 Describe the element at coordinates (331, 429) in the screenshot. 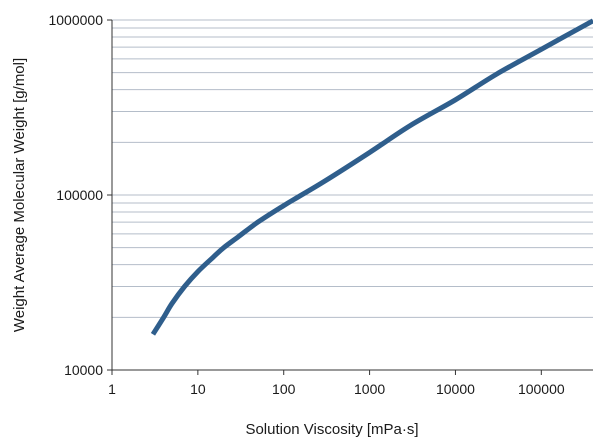

I see `x-axis-title: Solution Viscosity [mPa·s]` at that location.